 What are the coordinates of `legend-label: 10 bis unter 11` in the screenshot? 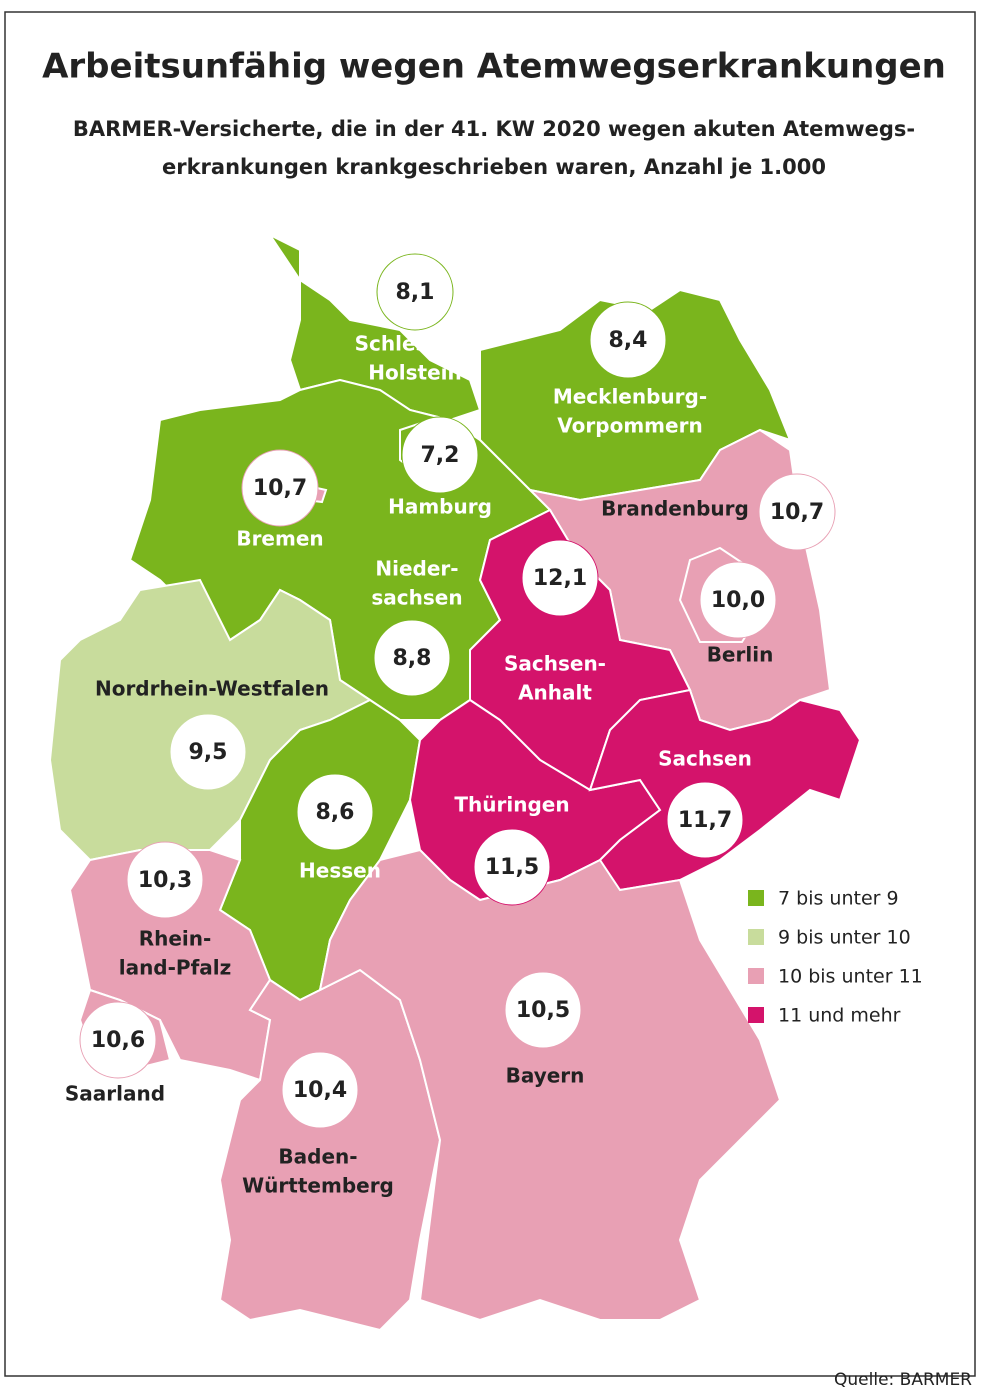 It's located at (850, 977).